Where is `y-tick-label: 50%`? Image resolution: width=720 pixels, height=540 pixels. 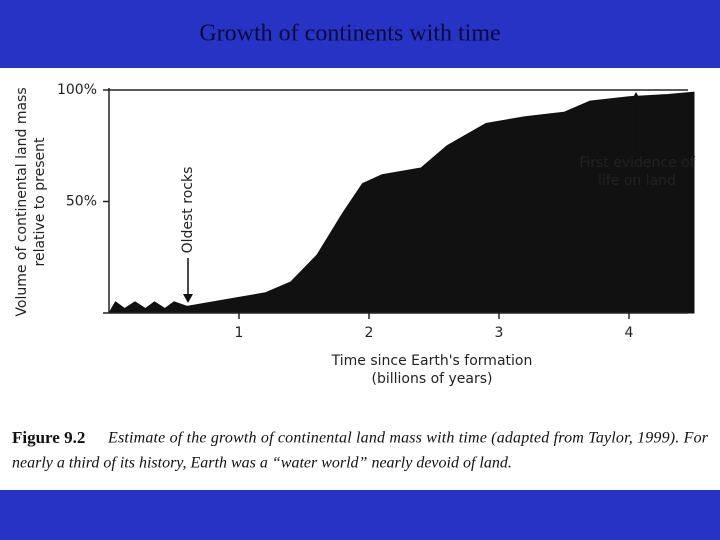 y-tick-label: 50% is located at coordinates (81, 202).